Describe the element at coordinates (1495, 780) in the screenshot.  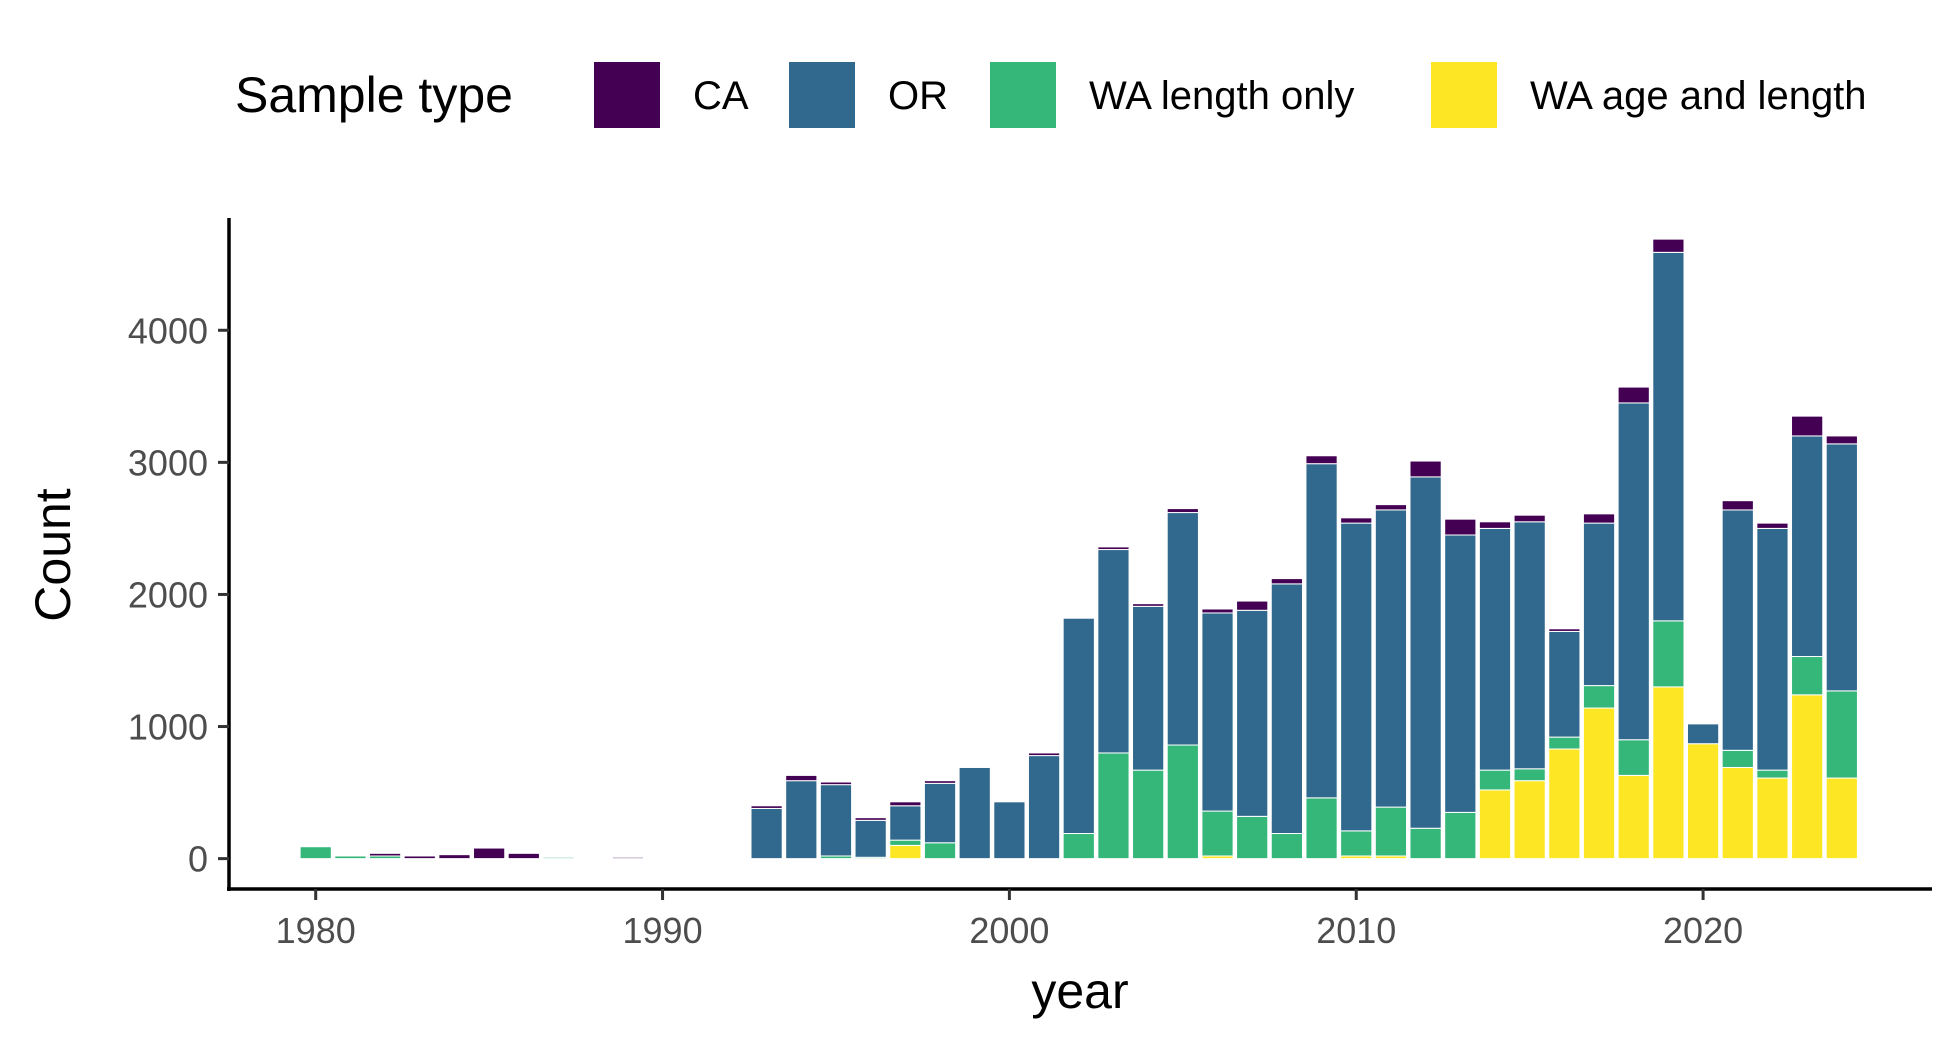
I see `bar-wa-length-only-2014` at that location.